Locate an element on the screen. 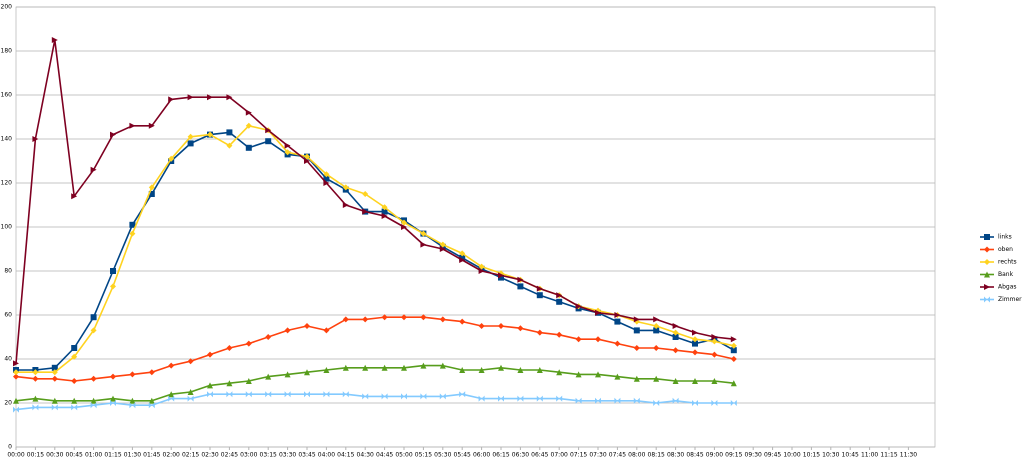 This screenshot has width=1024, height=464. y-tick-label: 60 is located at coordinates (8, 315).